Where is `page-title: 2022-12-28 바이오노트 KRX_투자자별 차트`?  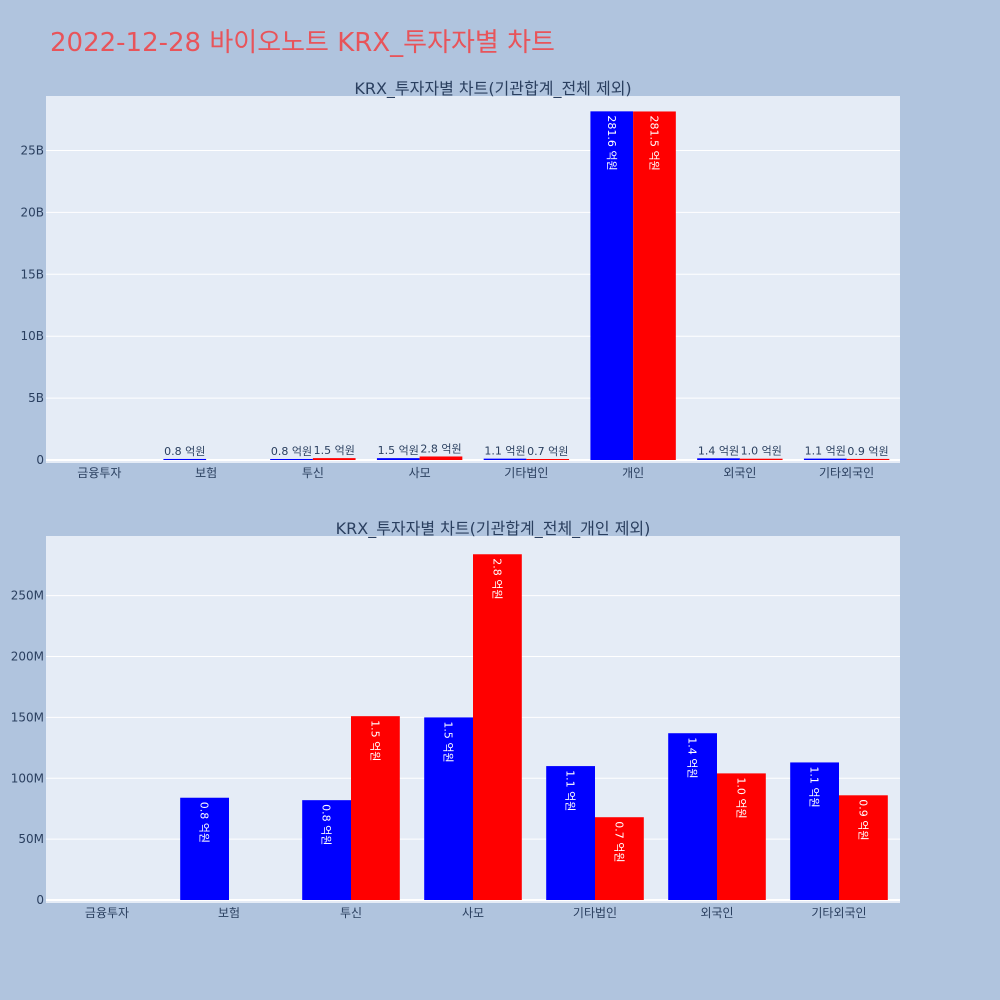
page-title: 2022-12-28 바이오노트 KRX_투자자별 차트 is located at coordinates (302, 43).